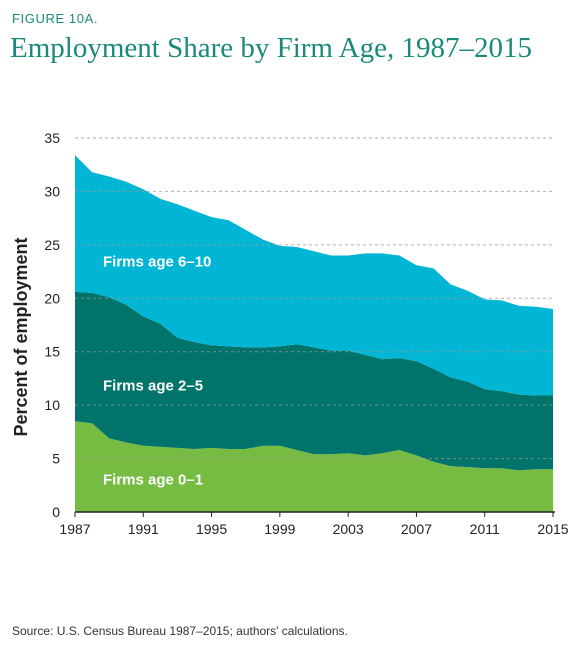  What do you see at coordinates (56, 512) in the screenshot?
I see `y-tick-label: 0` at bounding box center [56, 512].